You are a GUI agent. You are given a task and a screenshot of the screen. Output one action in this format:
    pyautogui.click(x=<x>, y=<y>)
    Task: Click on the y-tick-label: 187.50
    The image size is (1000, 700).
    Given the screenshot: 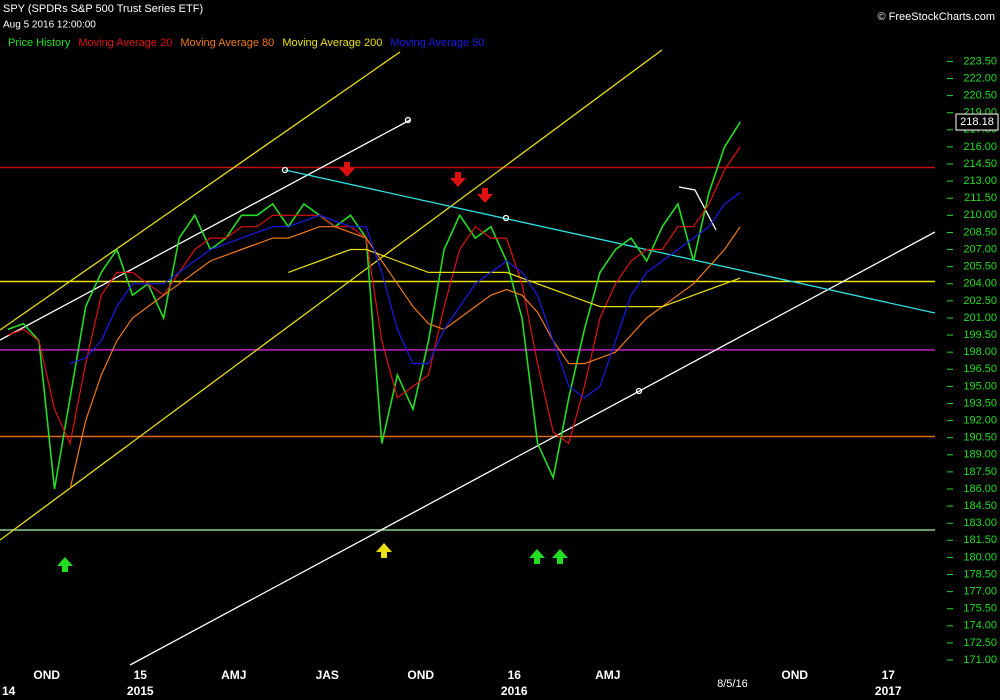 What is the action you would take?
    pyautogui.click(x=980, y=472)
    